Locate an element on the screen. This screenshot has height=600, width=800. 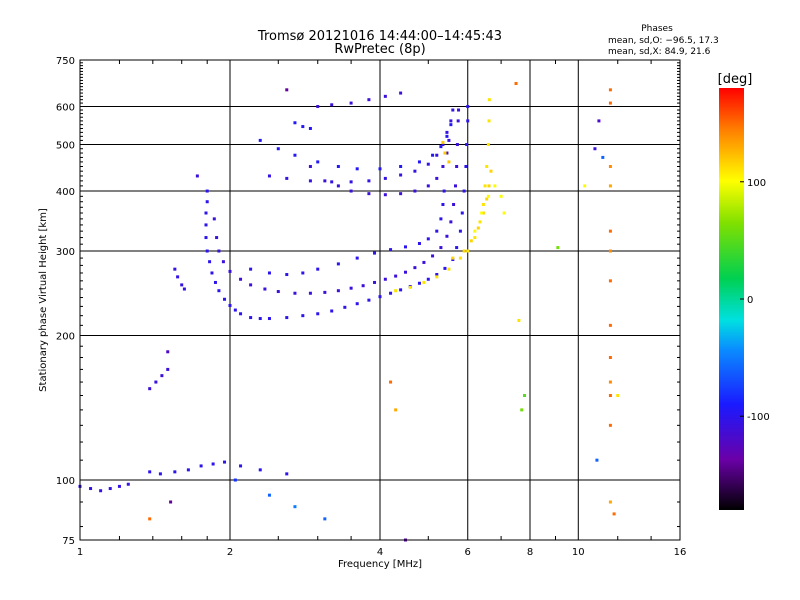
y-tick-label: 75 is located at coordinates (68, 541).